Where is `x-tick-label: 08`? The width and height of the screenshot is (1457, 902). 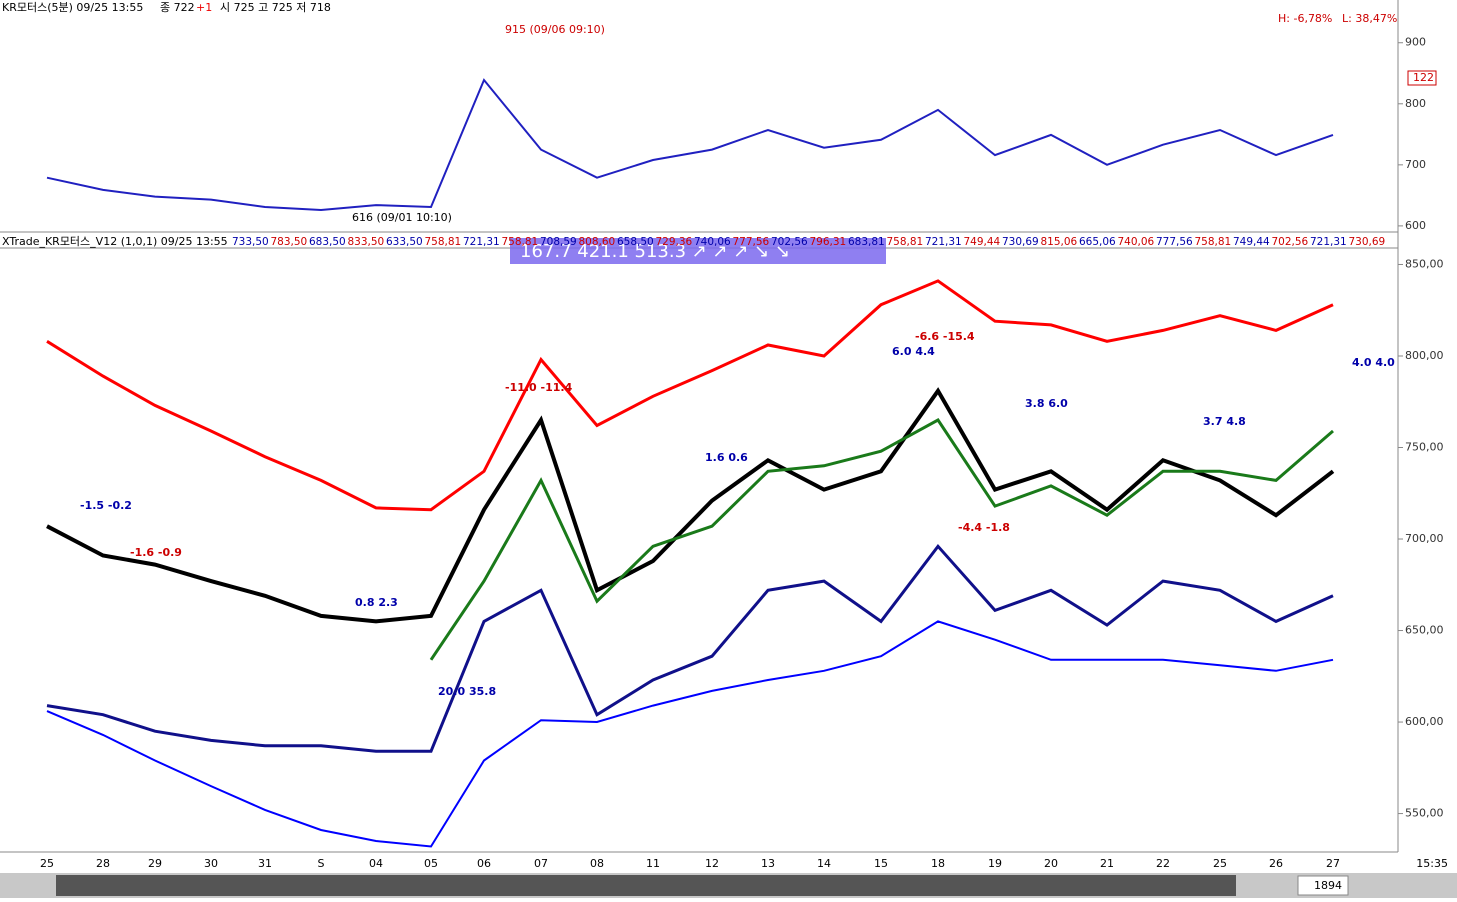
x-tick-label: 08 is located at coordinates (597, 863).